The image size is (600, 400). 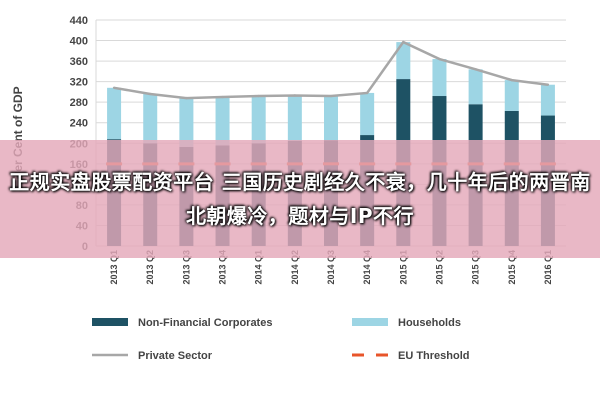 I want to click on x-tick-label: 2013 Q3, so click(x=186, y=267).